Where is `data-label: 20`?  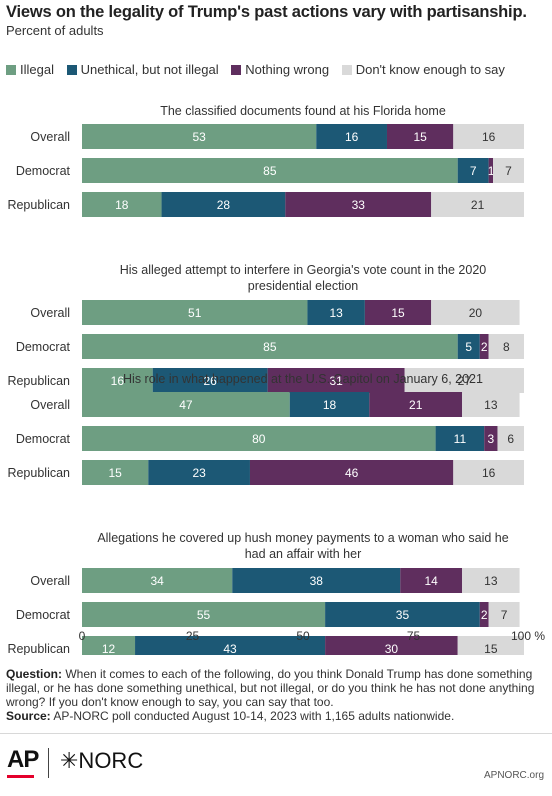 data-label: 20 is located at coordinates (476, 313).